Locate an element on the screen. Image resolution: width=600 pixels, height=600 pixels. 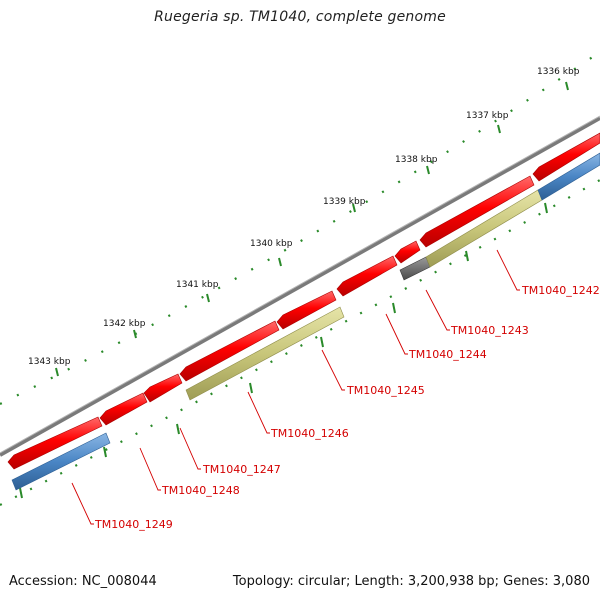
gene-1246-forward is located at coordinates (229, 351).